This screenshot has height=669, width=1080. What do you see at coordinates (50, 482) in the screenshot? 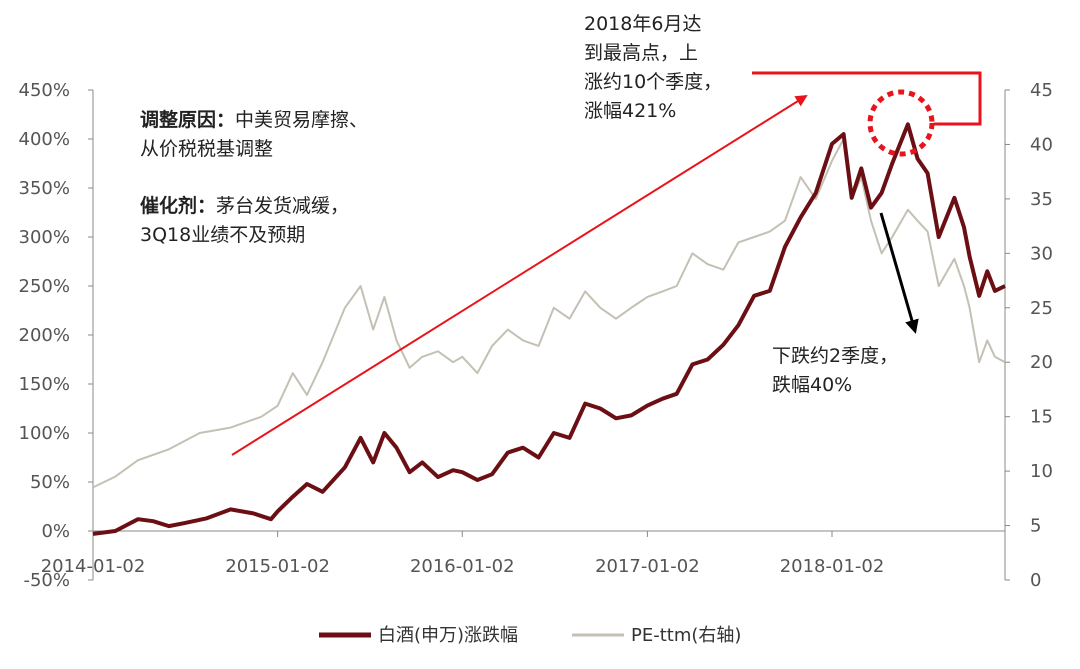
I see `left-tick-label: 50%` at bounding box center [50, 482].